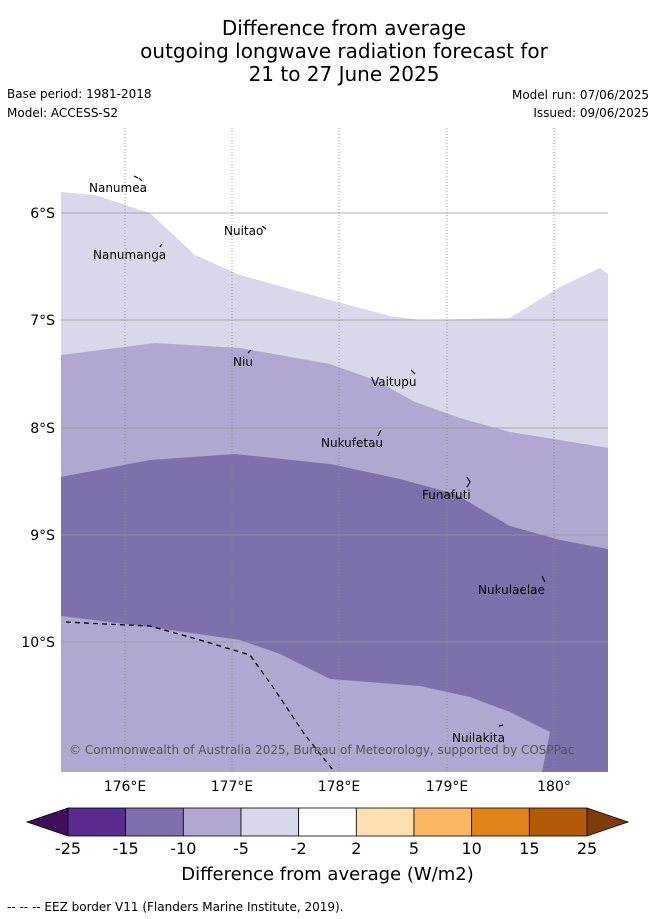 This screenshot has height=919, width=655. What do you see at coordinates (339, 787) in the screenshot?
I see `lon-label-178e: 178°E` at bounding box center [339, 787].